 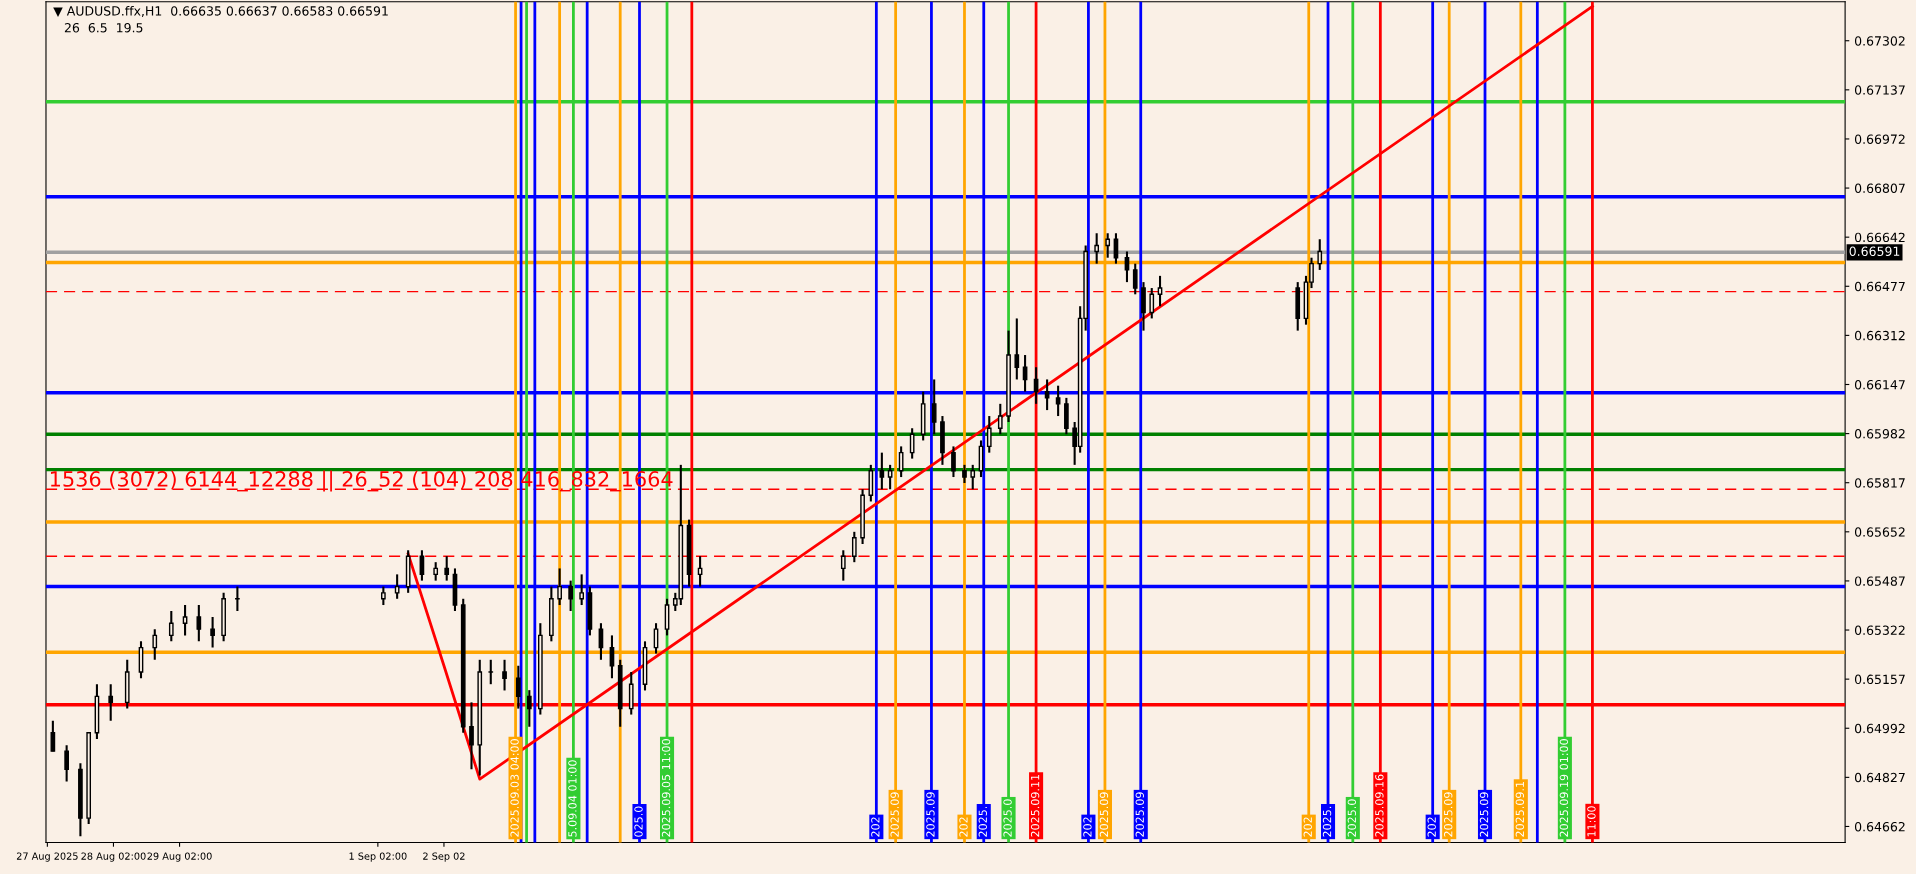 What do you see at coordinates (638, 821) in the screenshot?
I see `ref-line-label: 025.0` at bounding box center [638, 821].